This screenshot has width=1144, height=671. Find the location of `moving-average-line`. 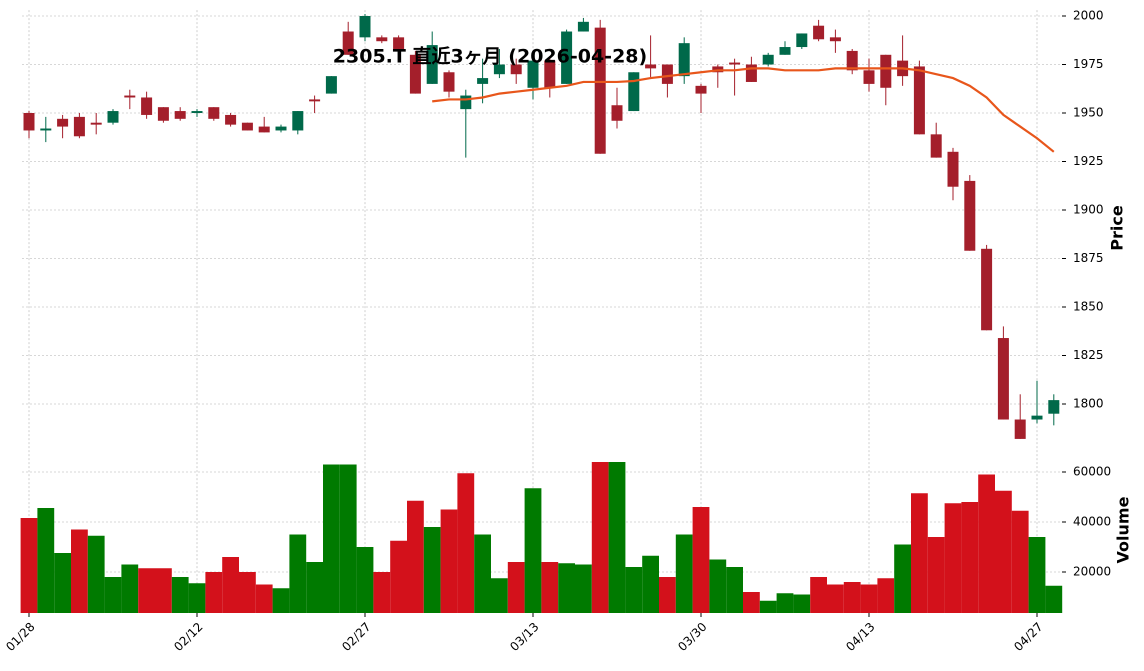

moving-average-line is located at coordinates (743, 110).